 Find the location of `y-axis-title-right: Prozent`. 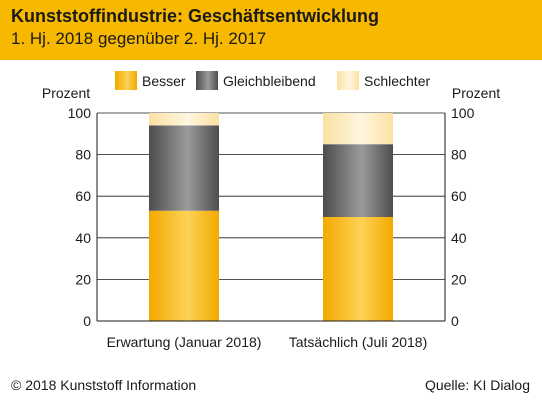

y-axis-title-right: Prozent is located at coordinates (476, 93).